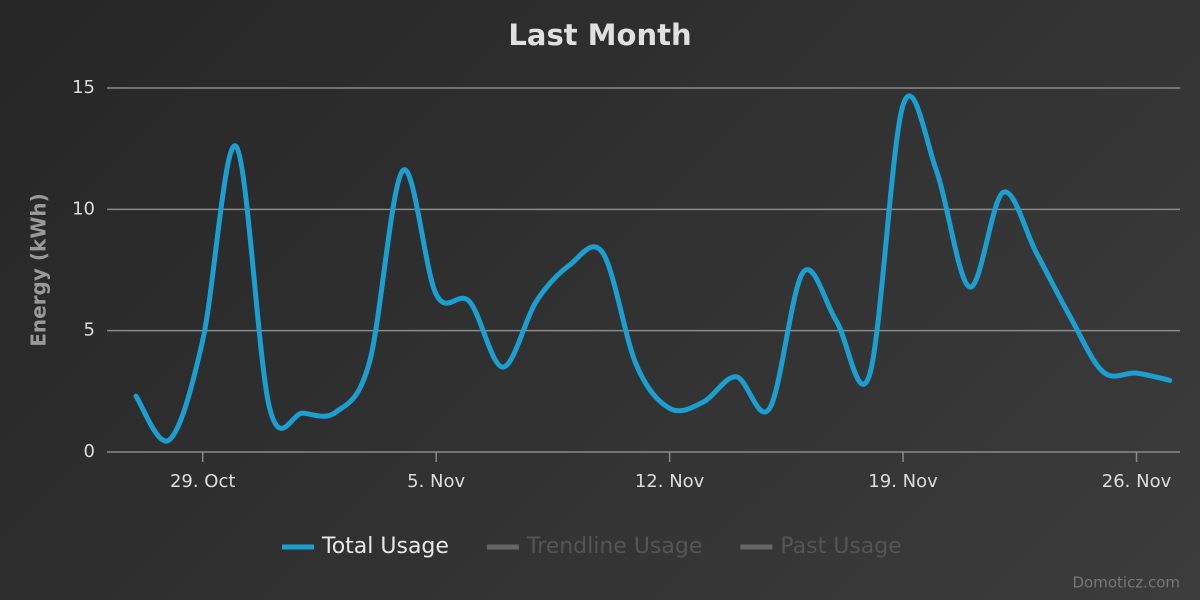 The height and width of the screenshot is (600, 1200). Describe the element at coordinates (385, 546) in the screenshot. I see `legend-label: Total Usage` at that location.